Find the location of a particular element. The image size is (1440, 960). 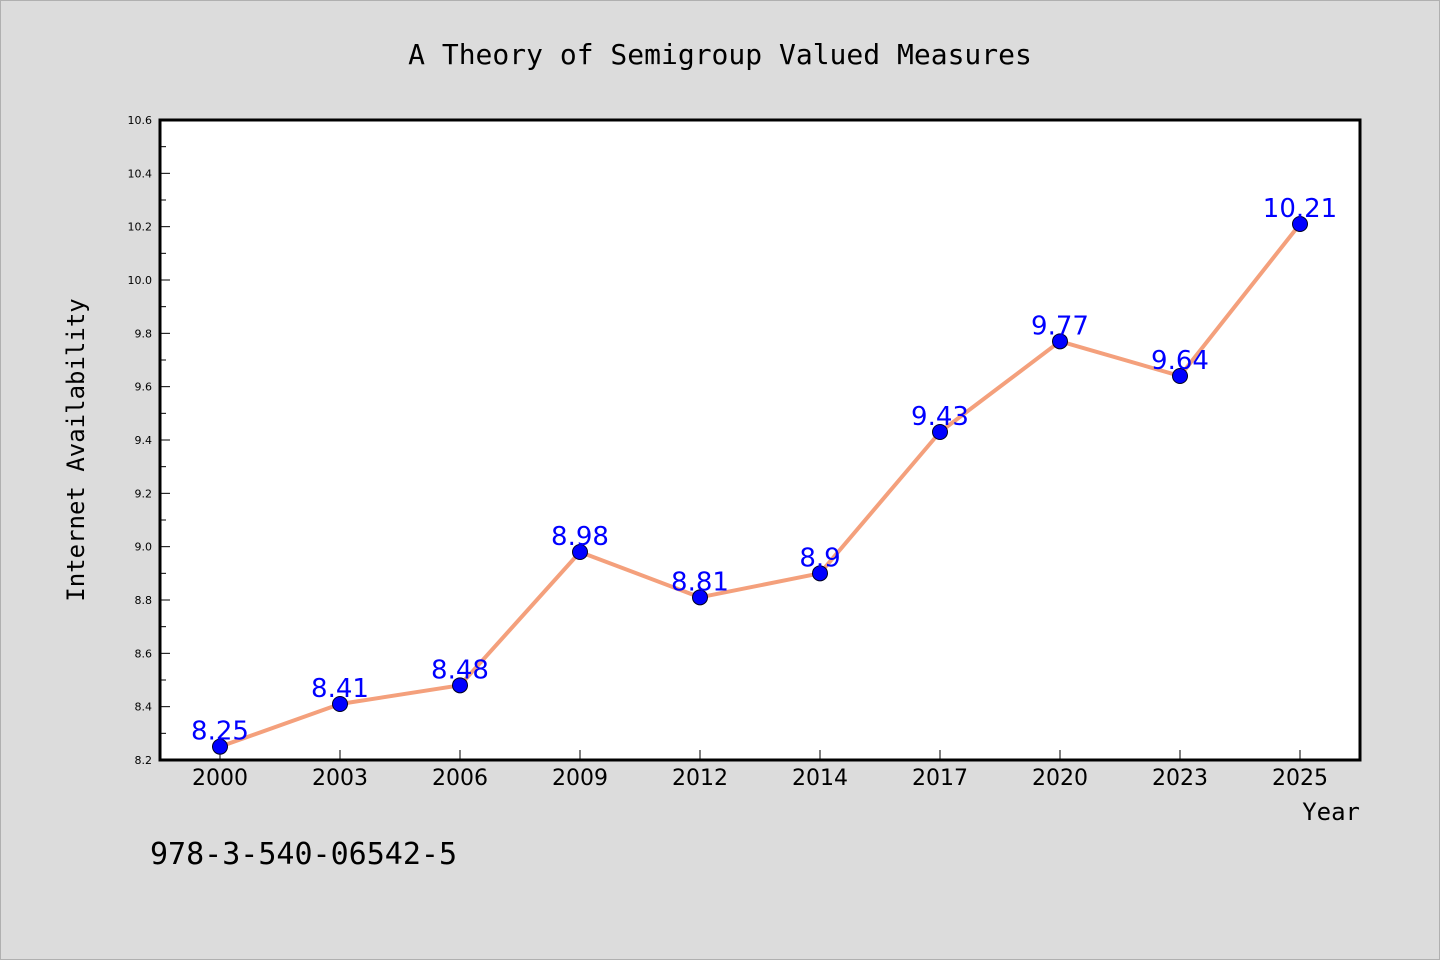

y-tick-label: 9.8 is located at coordinates (144, 333).